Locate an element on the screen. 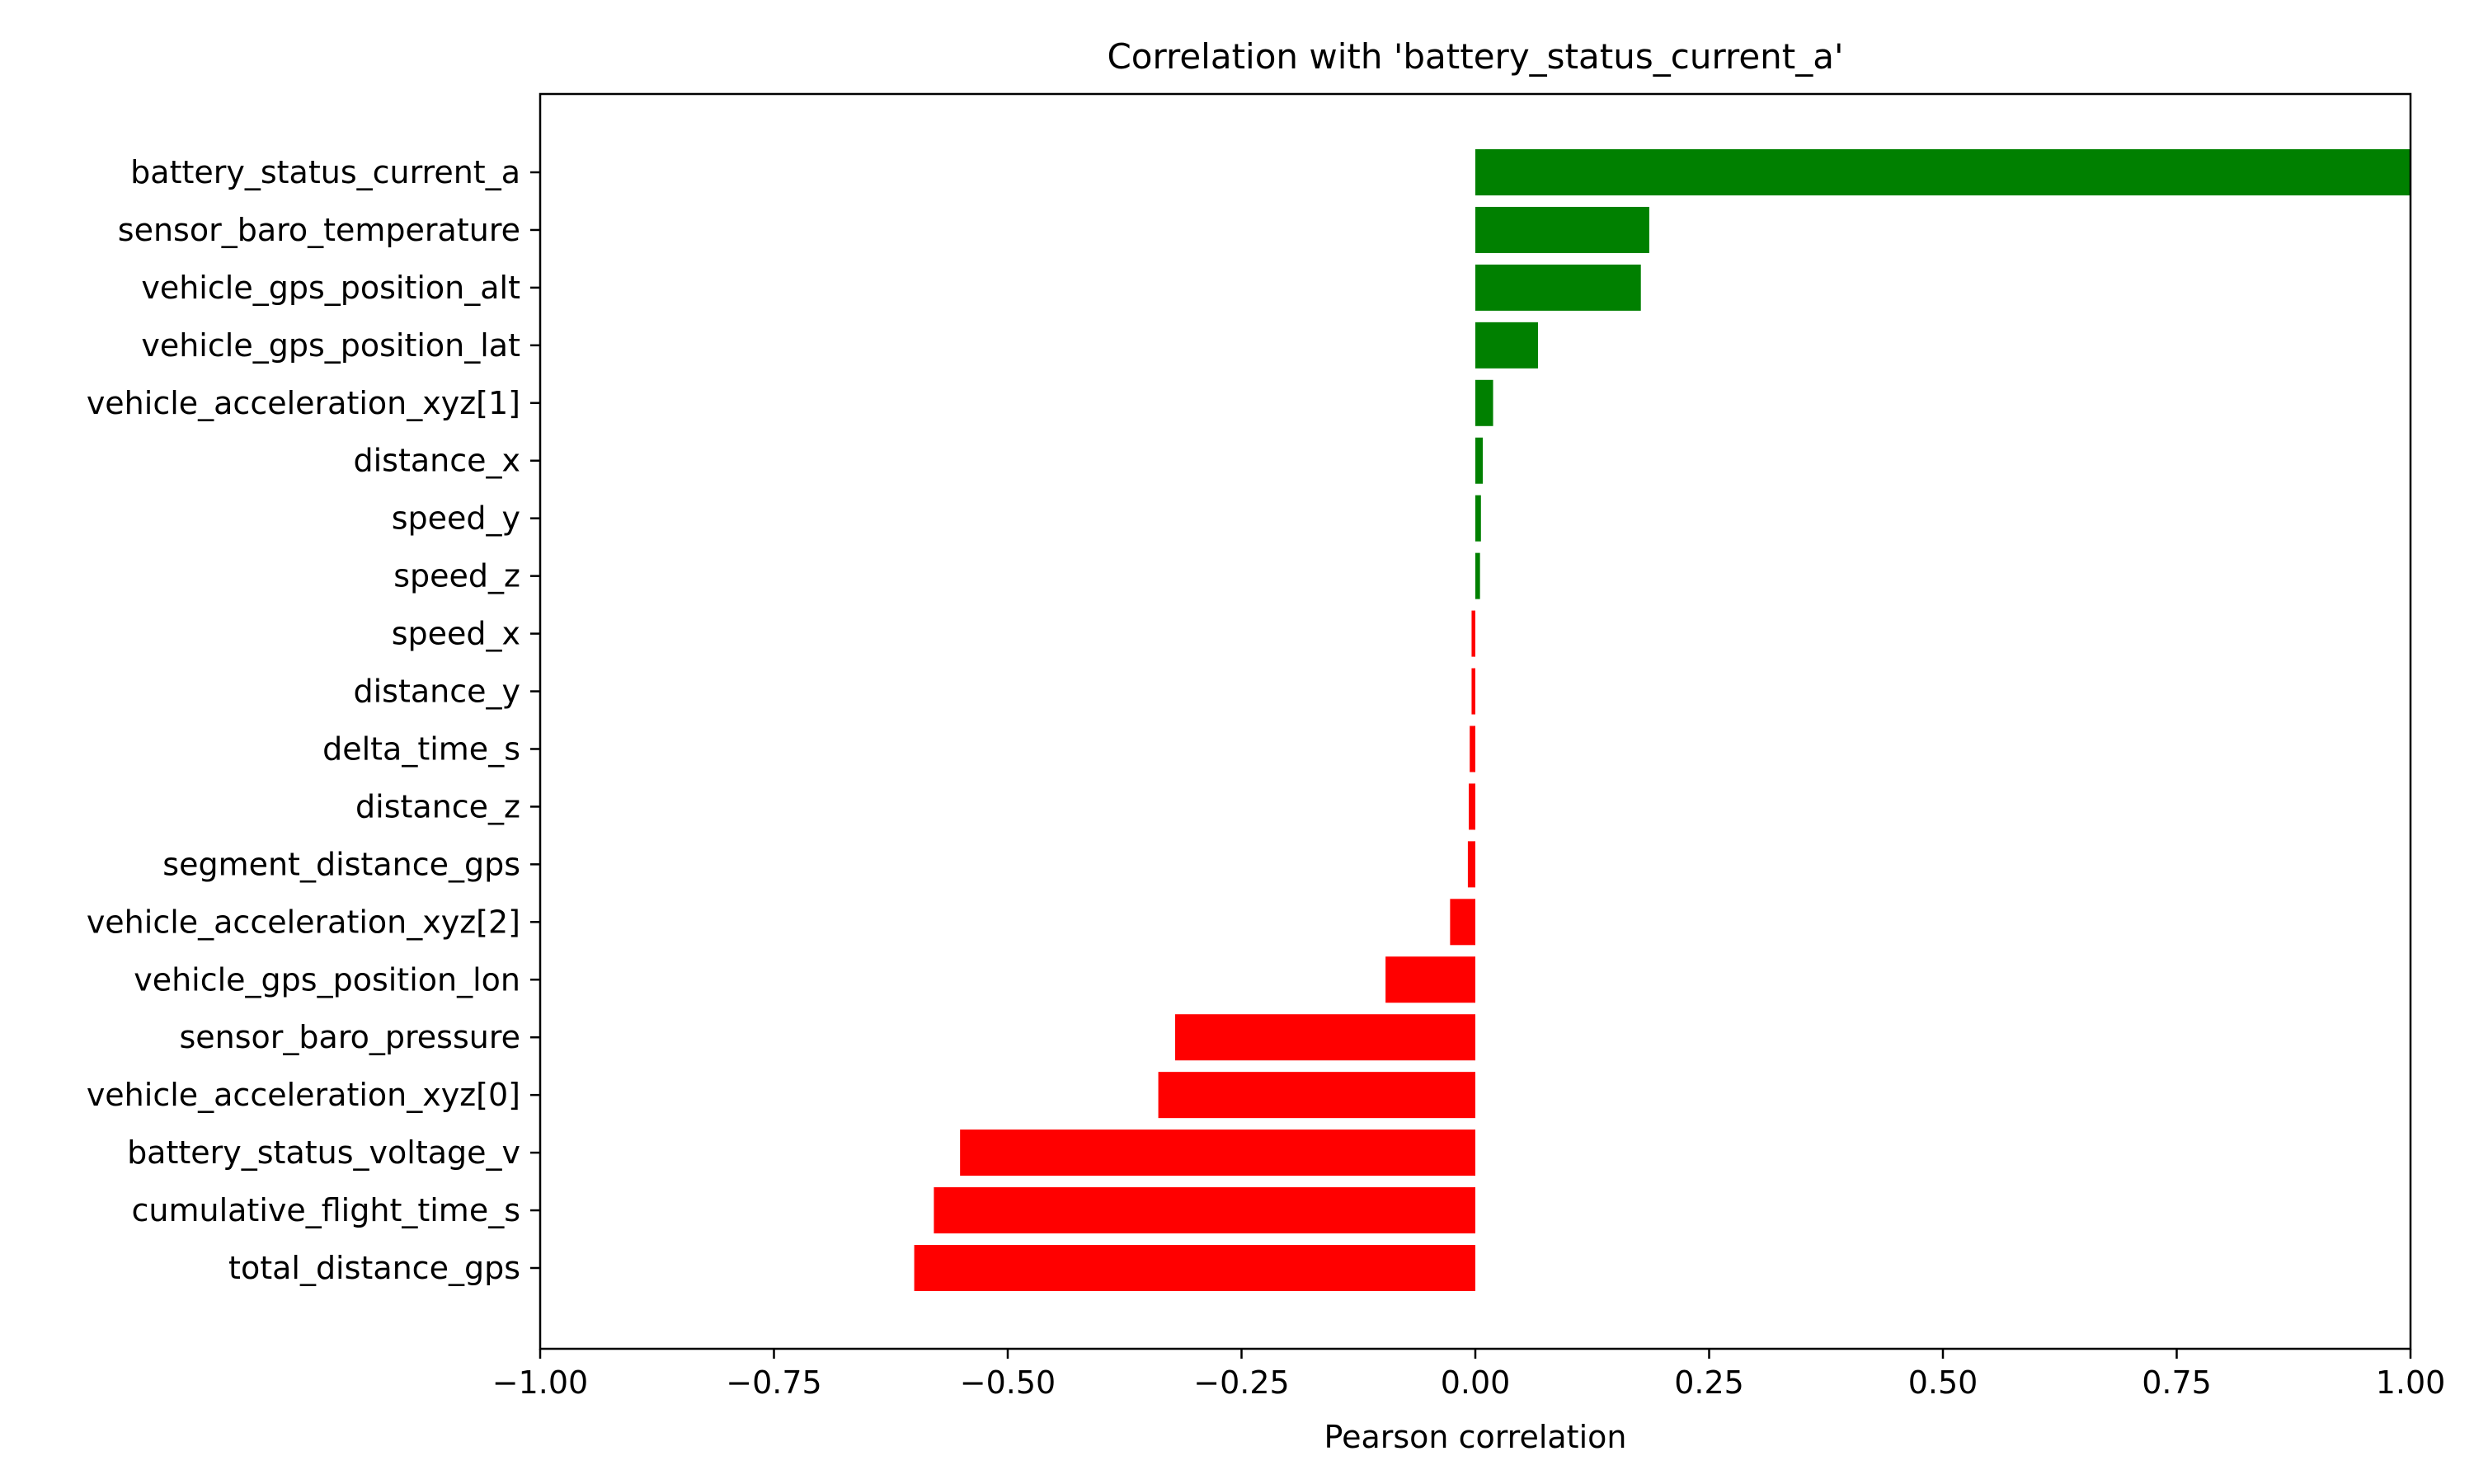  bar-battery_status_current_a is located at coordinates (1943, 172).